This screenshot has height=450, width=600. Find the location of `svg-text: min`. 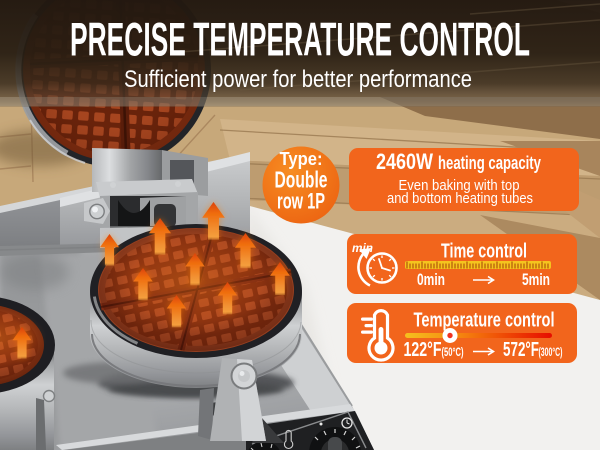

svg-text: min is located at coordinates (362, 248).